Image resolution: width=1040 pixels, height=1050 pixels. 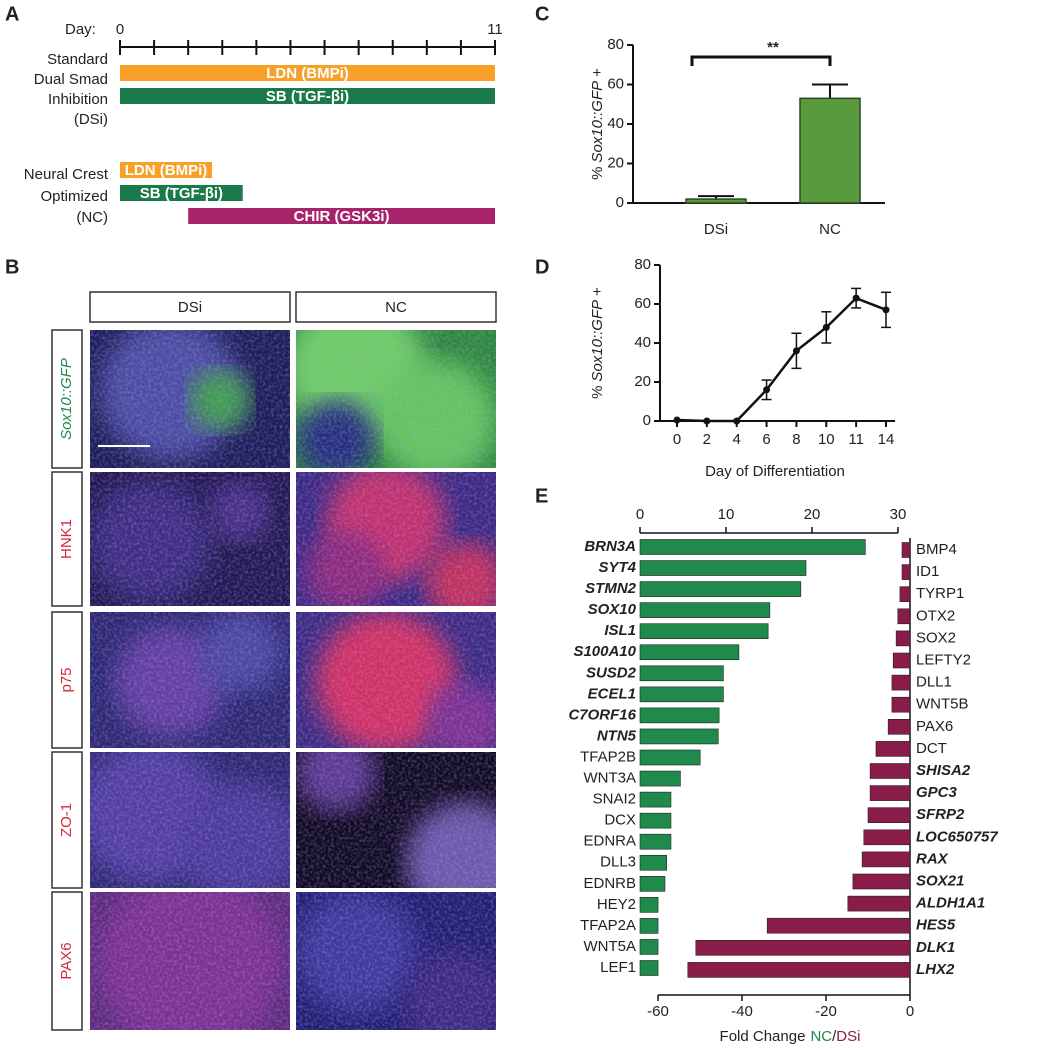 I want to click on x-tick-label: 10, so click(x=826, y=439).